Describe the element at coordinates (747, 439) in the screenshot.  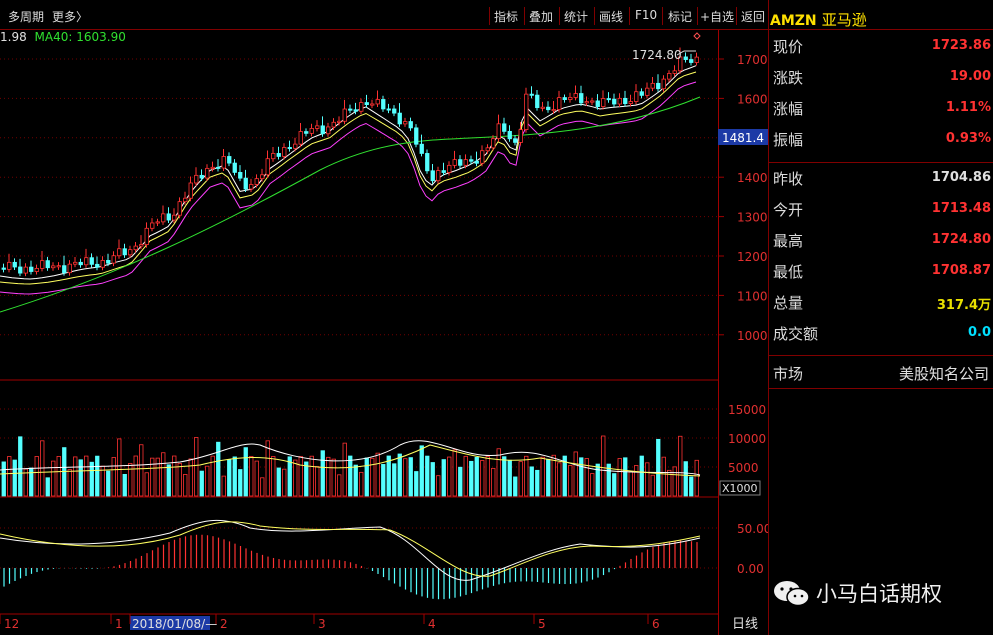
I see `volume-tick-label: 10000` at that location.